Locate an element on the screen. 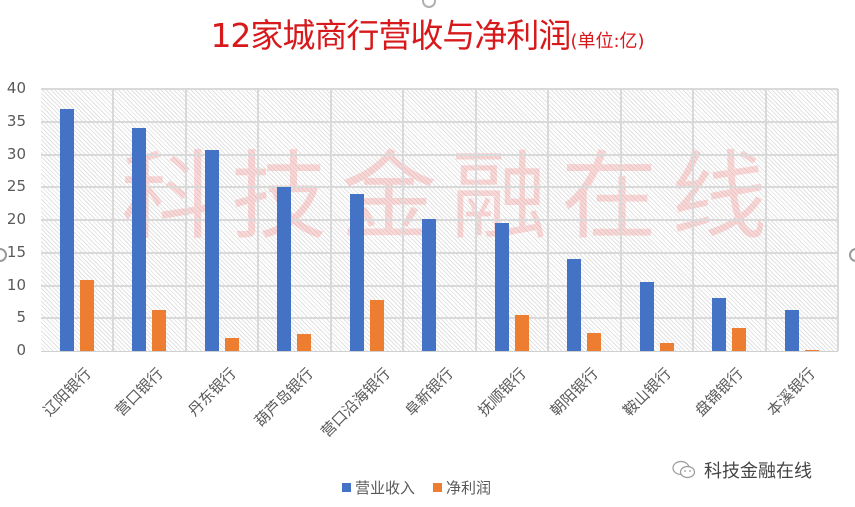 Image resolution: width=855 pixels, height=507 pixels. y-tick-label: 40 is located at coordinates (16, 88).